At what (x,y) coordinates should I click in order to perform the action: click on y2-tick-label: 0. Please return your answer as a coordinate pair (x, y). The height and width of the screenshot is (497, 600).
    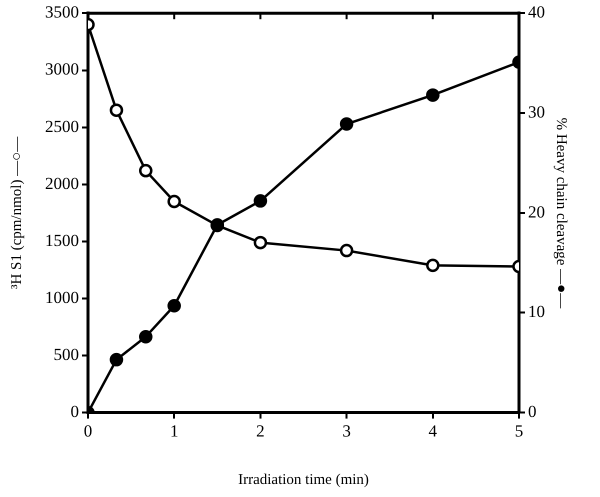
    Looking at the image, I should click on (532, 412).